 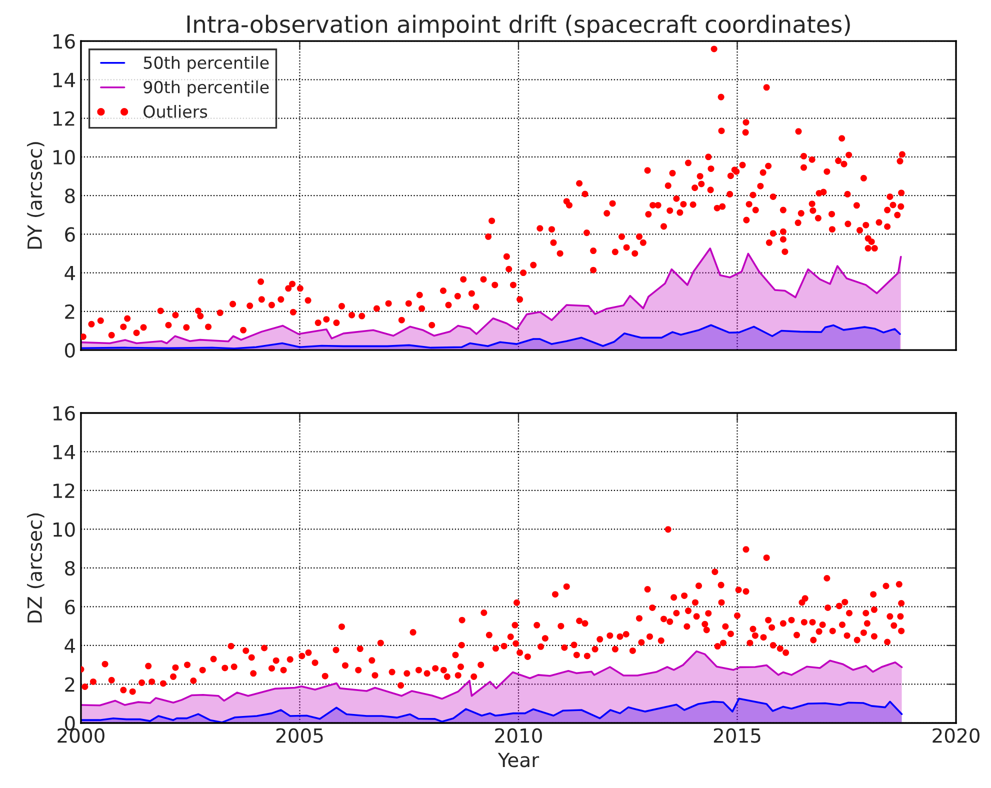 I want to click on x-tick-label: 2005, so click(x=299, y=735).